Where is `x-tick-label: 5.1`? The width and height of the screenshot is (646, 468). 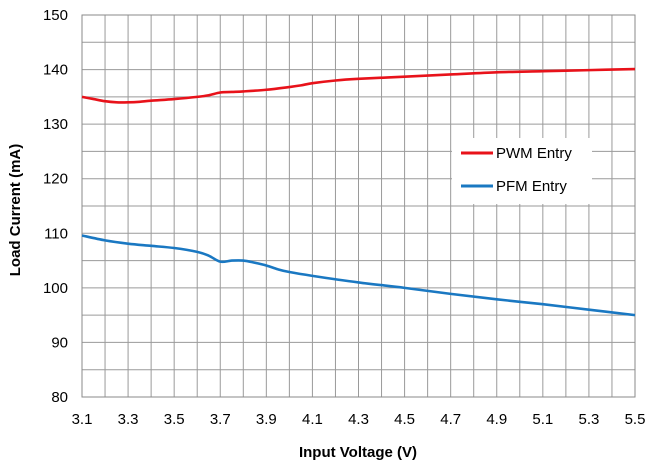 x-tick-label: 5.1 is located at coordinates (542, 419).